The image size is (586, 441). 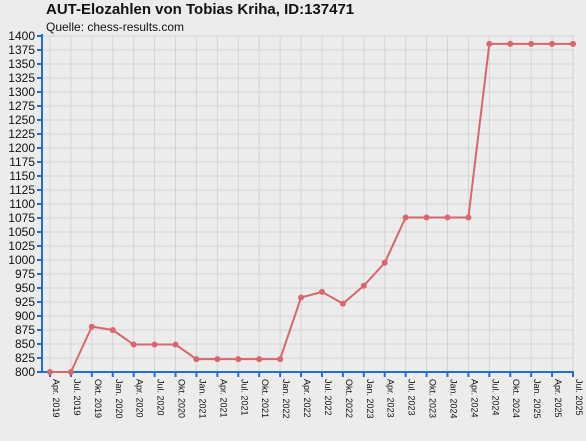 What do you see at coordinates (265, 398) in the screenshot?
I see `x-tick-label: Okt. 2021` at bounding box center [265, 398].